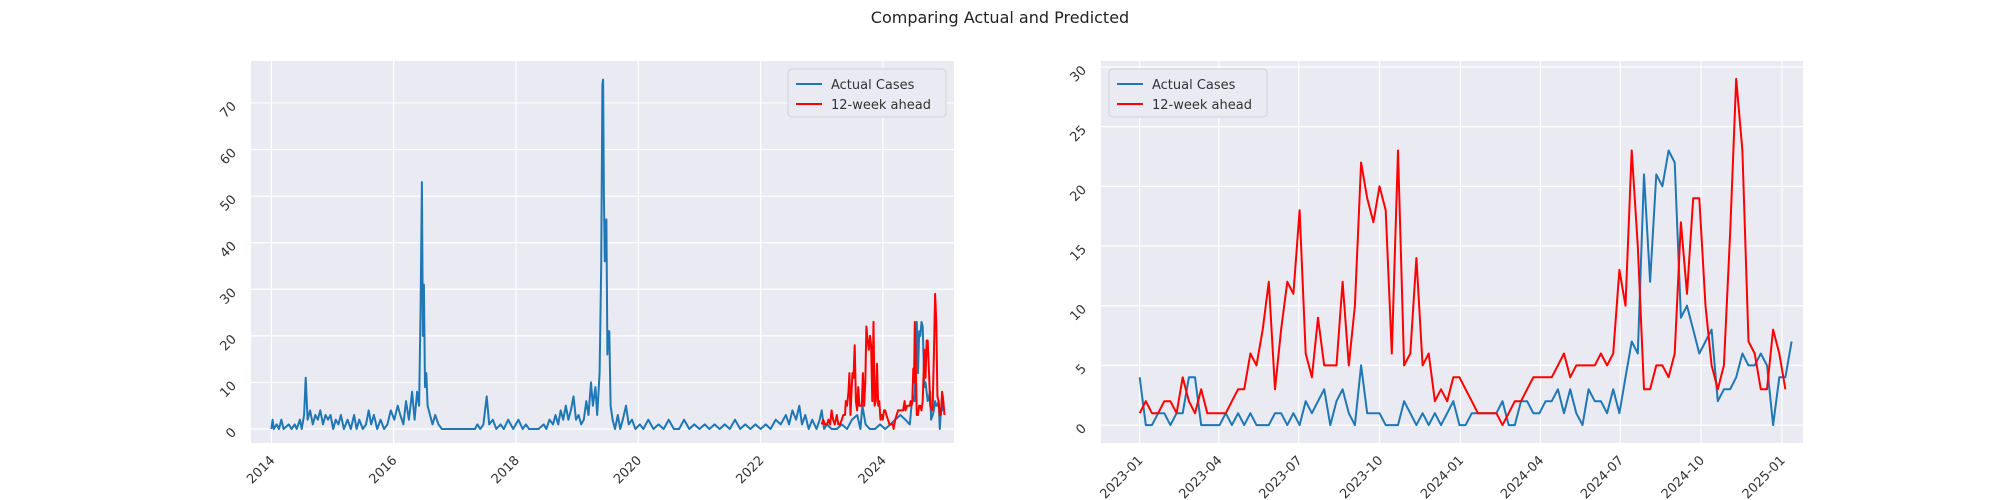 Image resolution: width=2000 pixels, height=500 pixels. Describe the element at coordinates (1442, 476) in the screenshot. I see `x-tick-label: 2024-01` at that location.